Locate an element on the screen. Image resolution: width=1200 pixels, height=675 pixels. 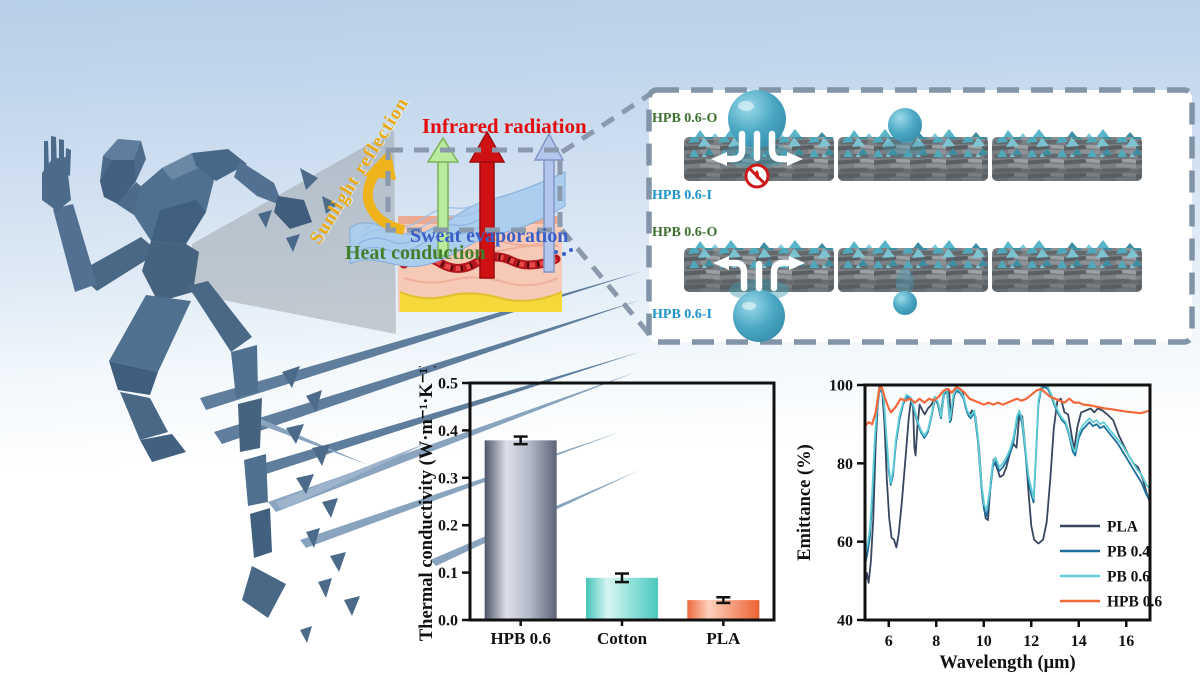
infrared-radiation-arrow is located at coordinates (487, 204).